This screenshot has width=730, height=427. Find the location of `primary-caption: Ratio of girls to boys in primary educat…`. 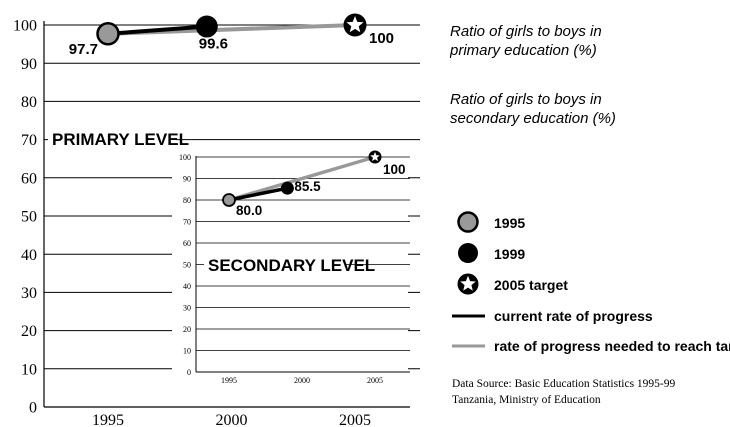

primary-caption: Ratio of girls to boys in primary educat… is located at coordinates (526, 41).